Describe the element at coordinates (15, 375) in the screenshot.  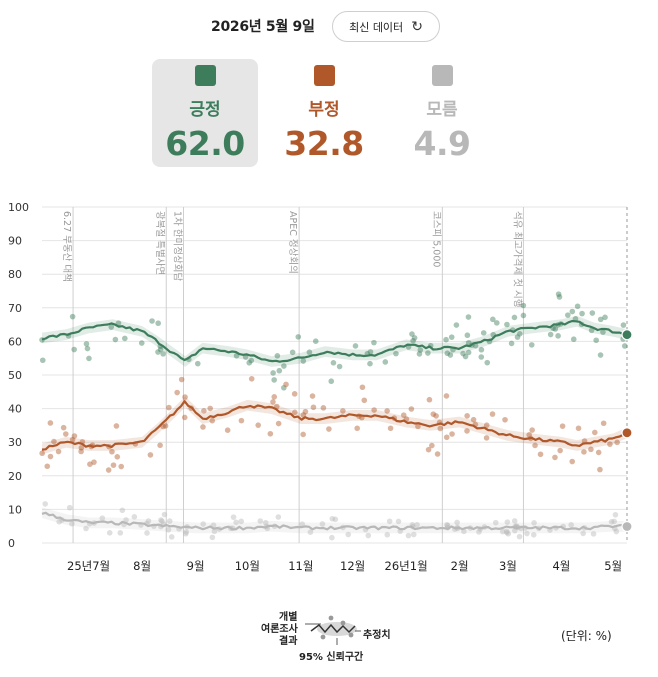
I see `y-tick-label: 50` at that location.